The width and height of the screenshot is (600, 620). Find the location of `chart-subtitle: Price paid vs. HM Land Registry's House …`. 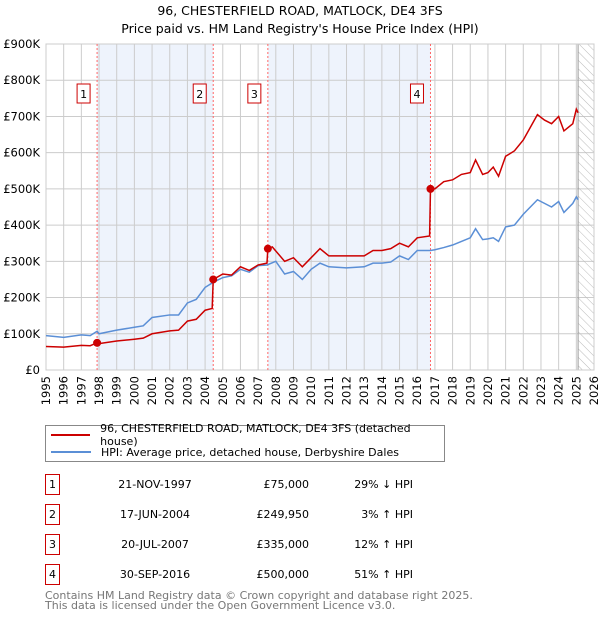

chart-subtitle: Price paid vs. HM Land Registry's House … is located at coordinates (300, 28).